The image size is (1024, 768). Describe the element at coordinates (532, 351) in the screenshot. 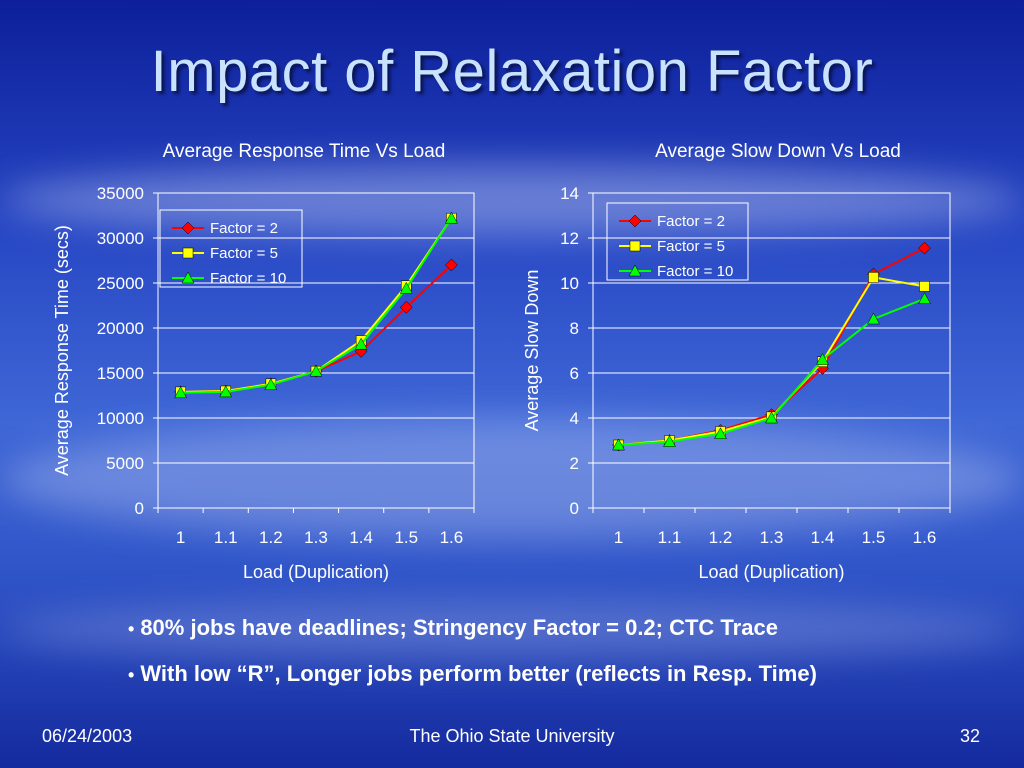

I see `y-axis-label: Average Slow Down` at that location.